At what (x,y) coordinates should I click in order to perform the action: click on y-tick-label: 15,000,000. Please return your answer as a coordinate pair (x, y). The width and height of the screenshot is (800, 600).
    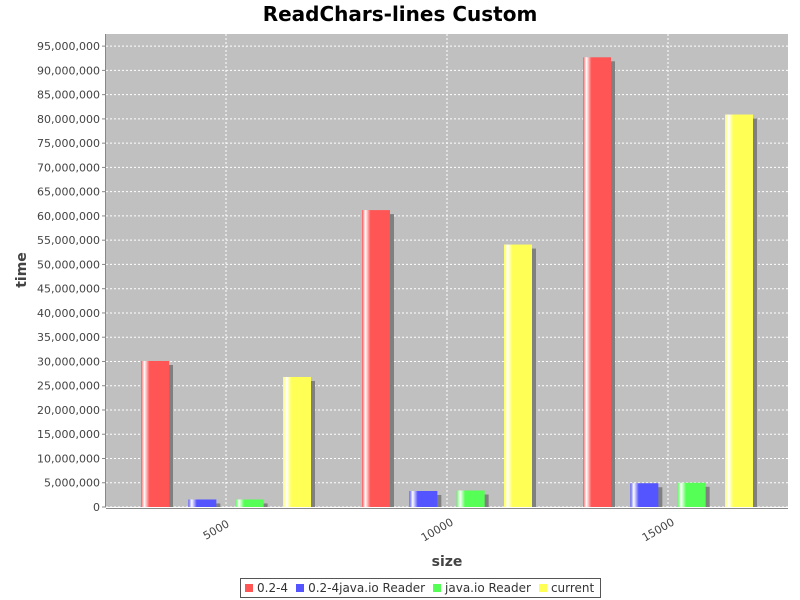
    Looking at the image, I should click on (68, 434).